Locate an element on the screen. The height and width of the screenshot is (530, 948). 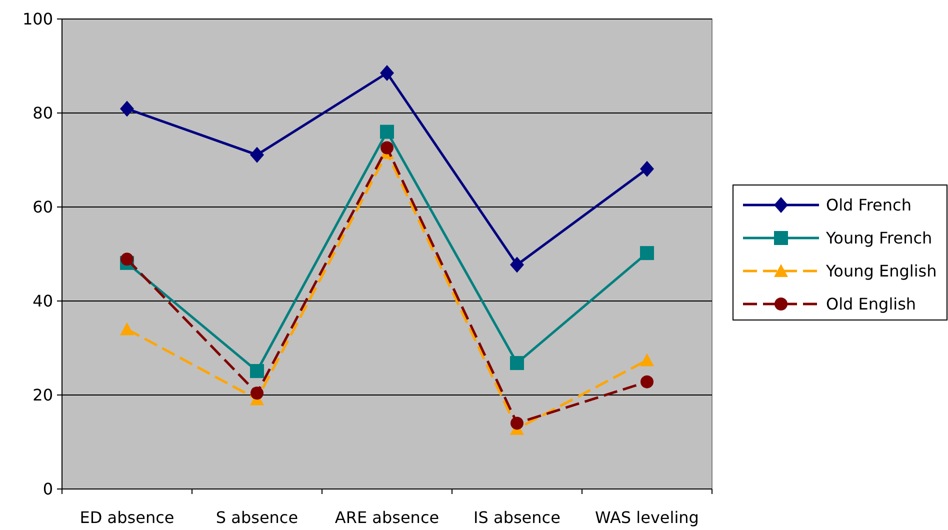
y-tick-label: 100 is located at coordinates (37, 19).